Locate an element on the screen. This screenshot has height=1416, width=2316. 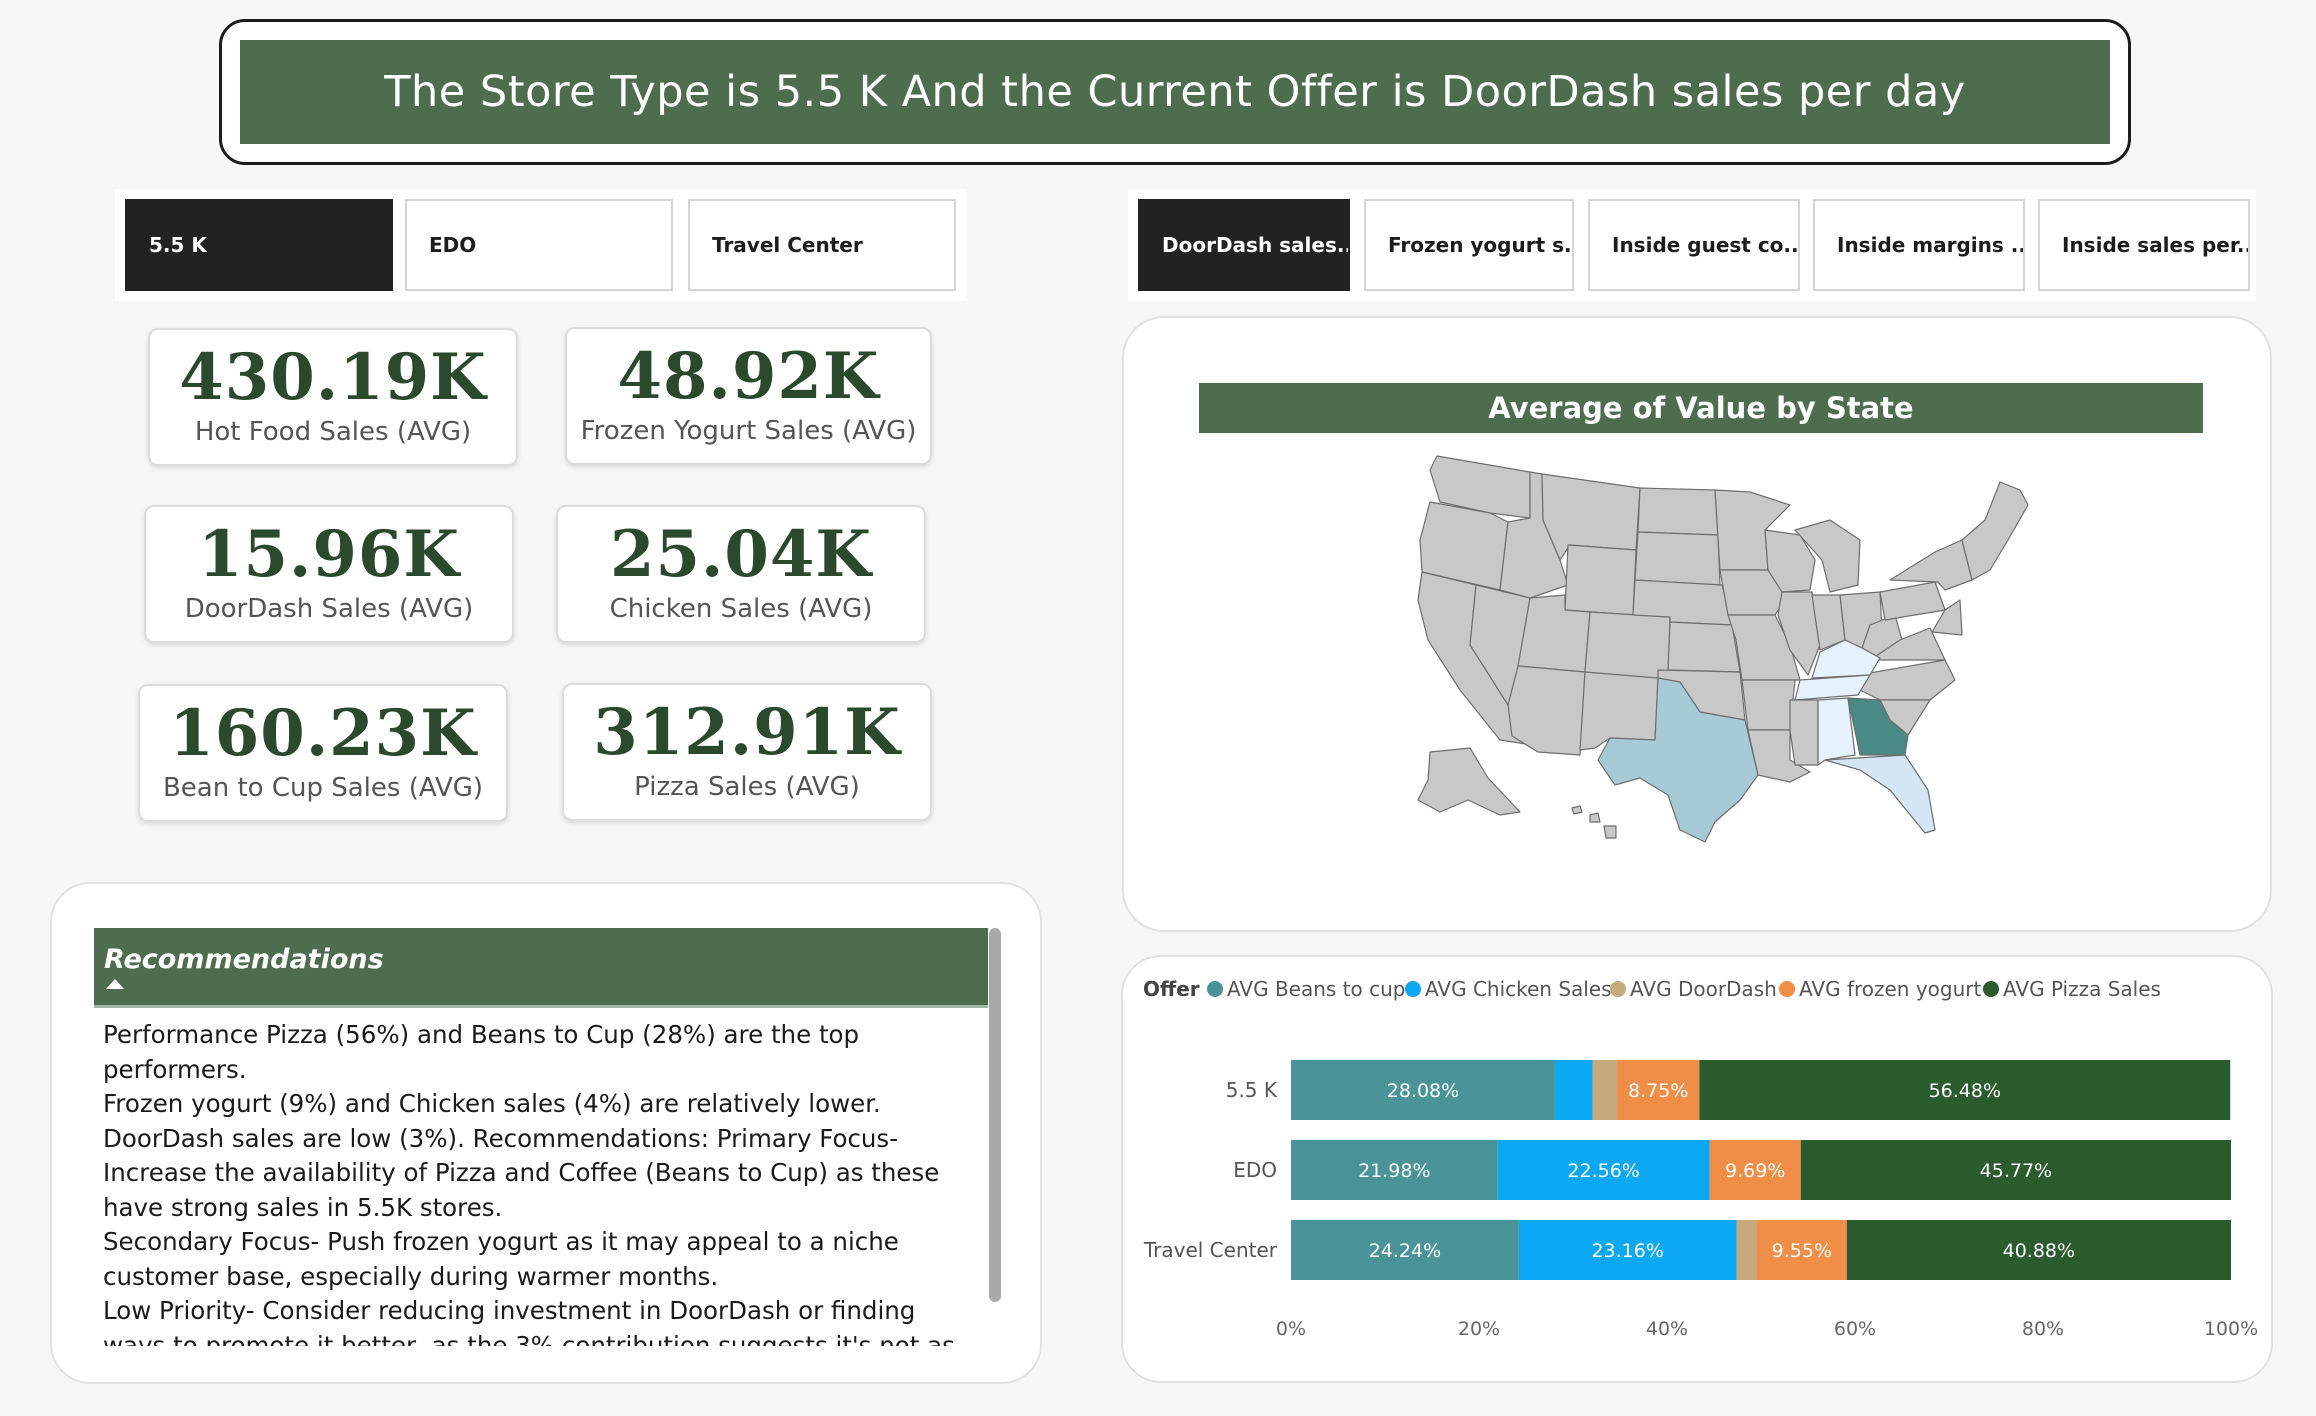
map-state-wy is located at coordinates (1600, 580).